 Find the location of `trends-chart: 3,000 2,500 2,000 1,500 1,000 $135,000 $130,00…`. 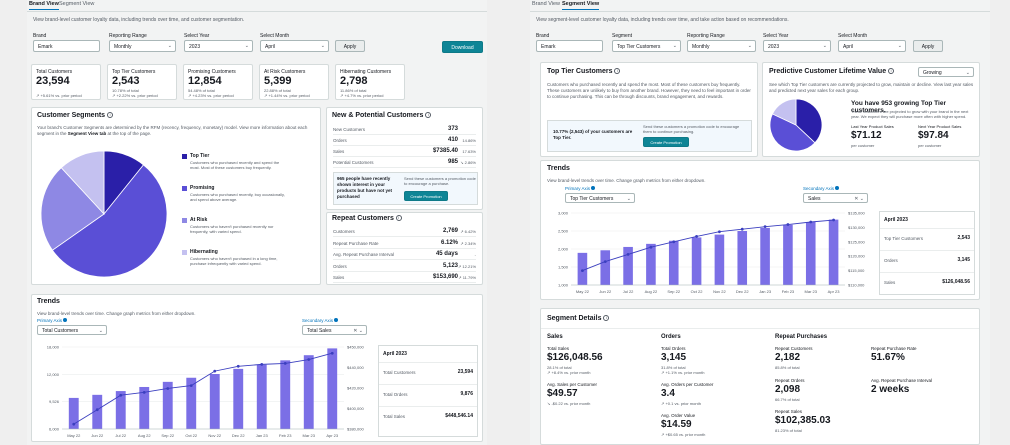

trends-chart: 3,000 2,500 2,000 1,500 1,000 $135,000 $130,00… is located at coordinates (711, 253).